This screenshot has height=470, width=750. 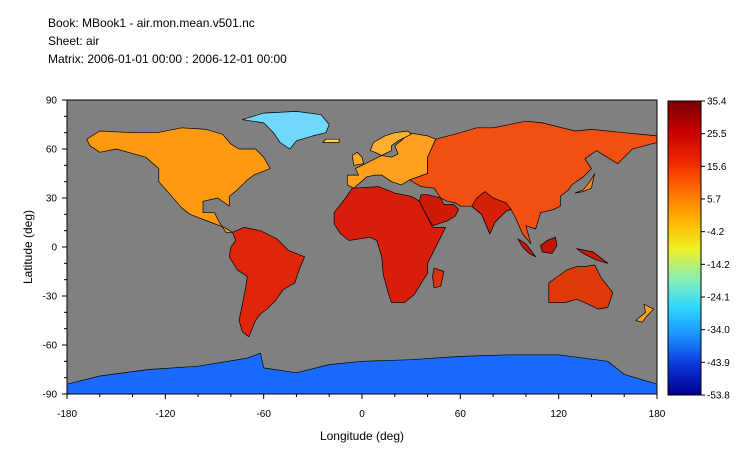 I want to click on land-region-antarctica, so click(x=362, y=373).